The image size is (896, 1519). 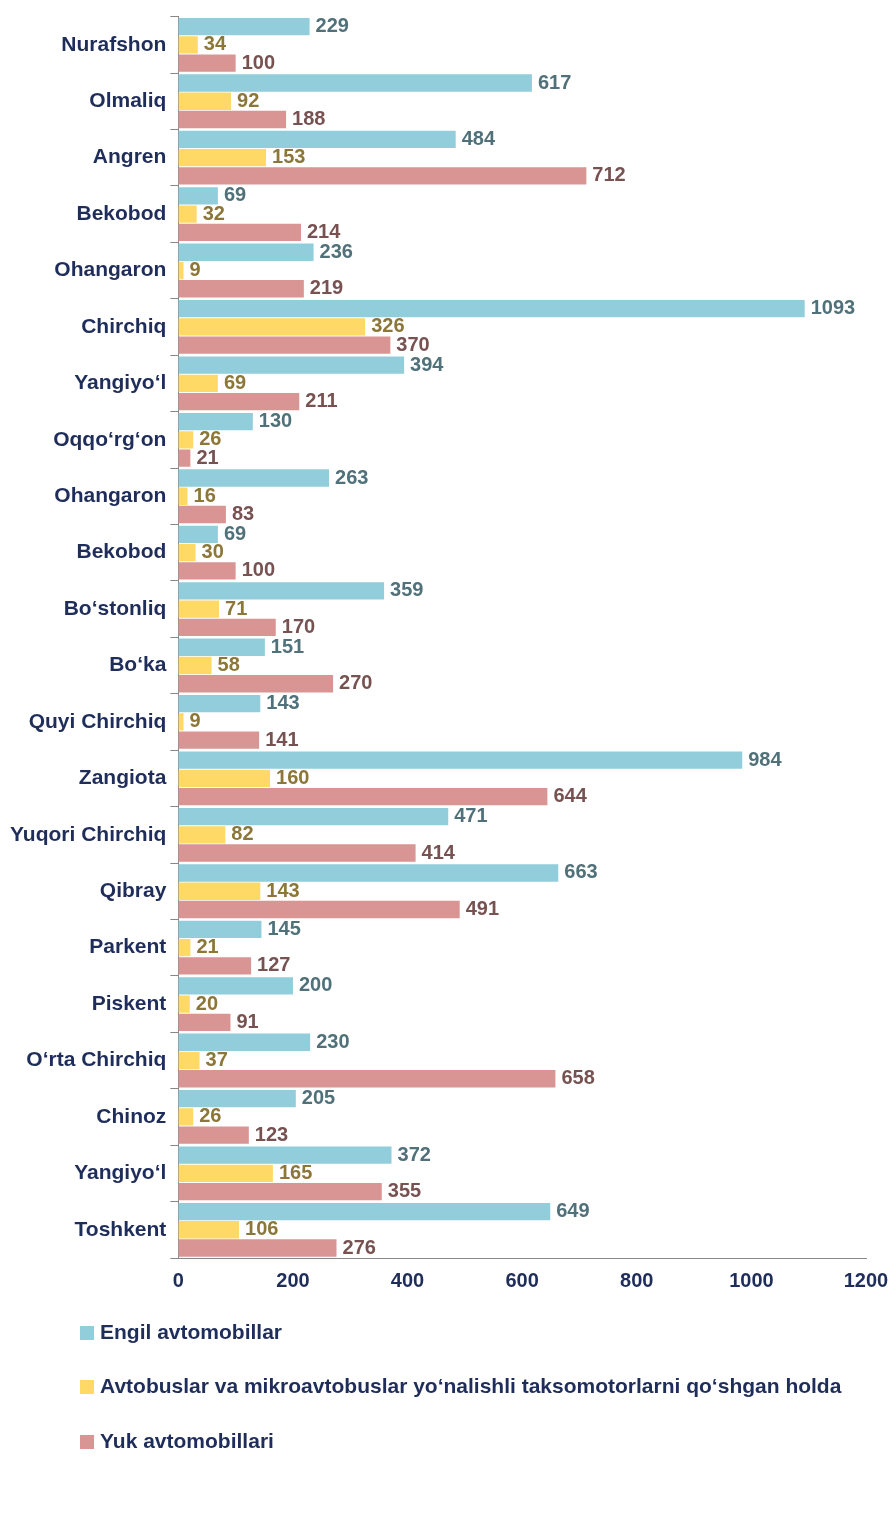 What do you see at coordinates (414, 1153) in the screenshot?
I see `data-label: 372` at bounding box center [414, 1153].